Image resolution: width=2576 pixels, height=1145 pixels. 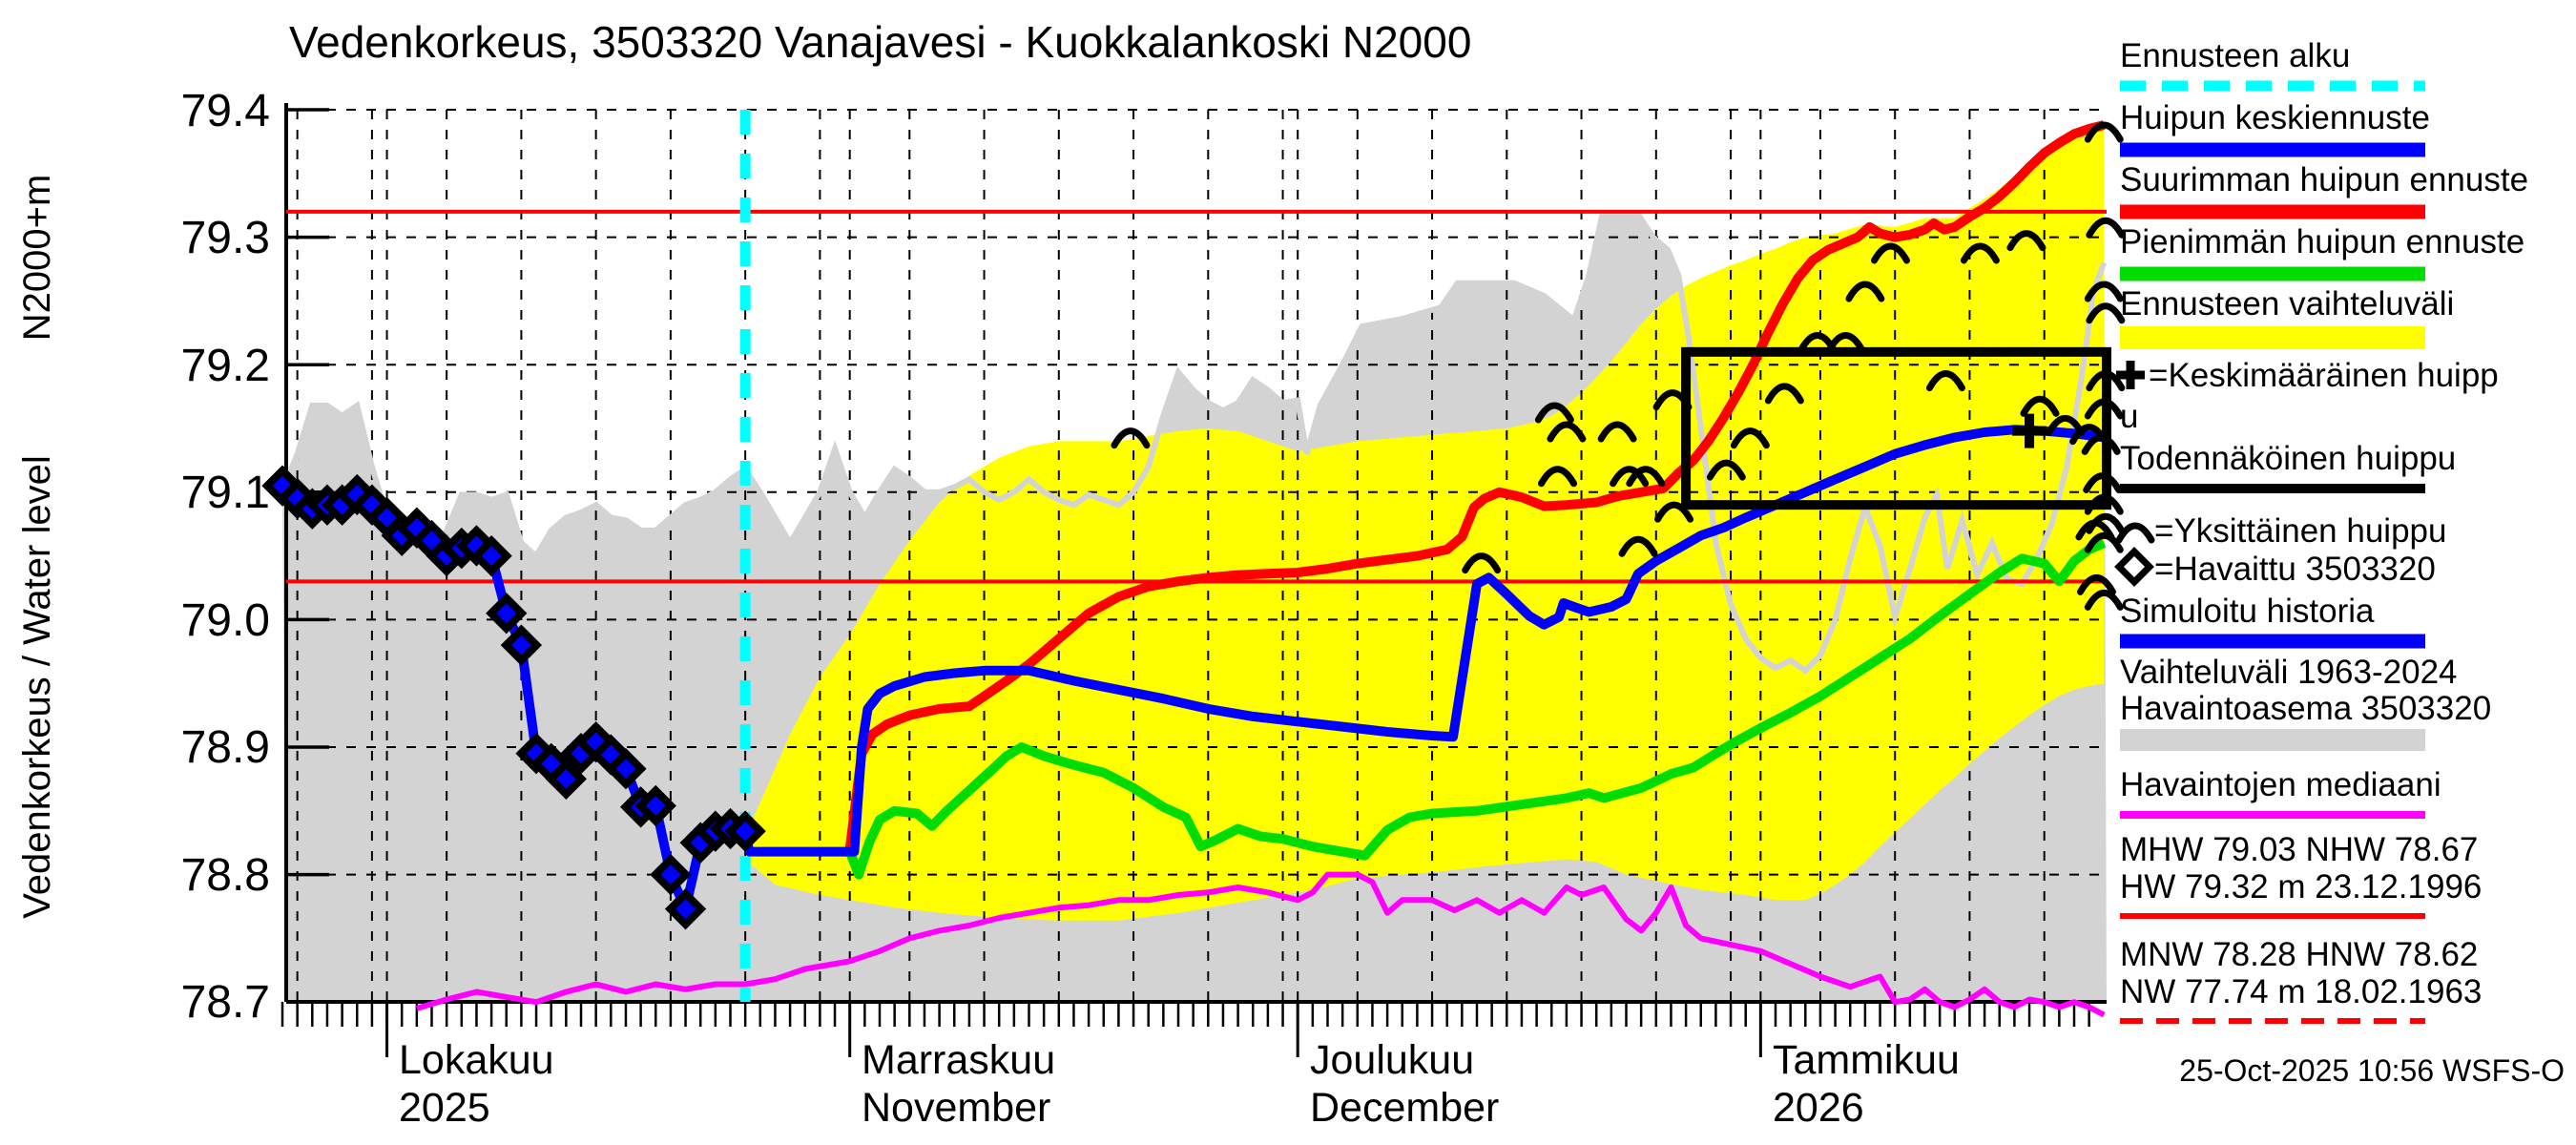 What do you see at coordinates (2299, 955) in the screenshot?
I see `stat-mnw-hnw: MNW 78.28 HNW 78.62` at bounding box center [2299, 955].